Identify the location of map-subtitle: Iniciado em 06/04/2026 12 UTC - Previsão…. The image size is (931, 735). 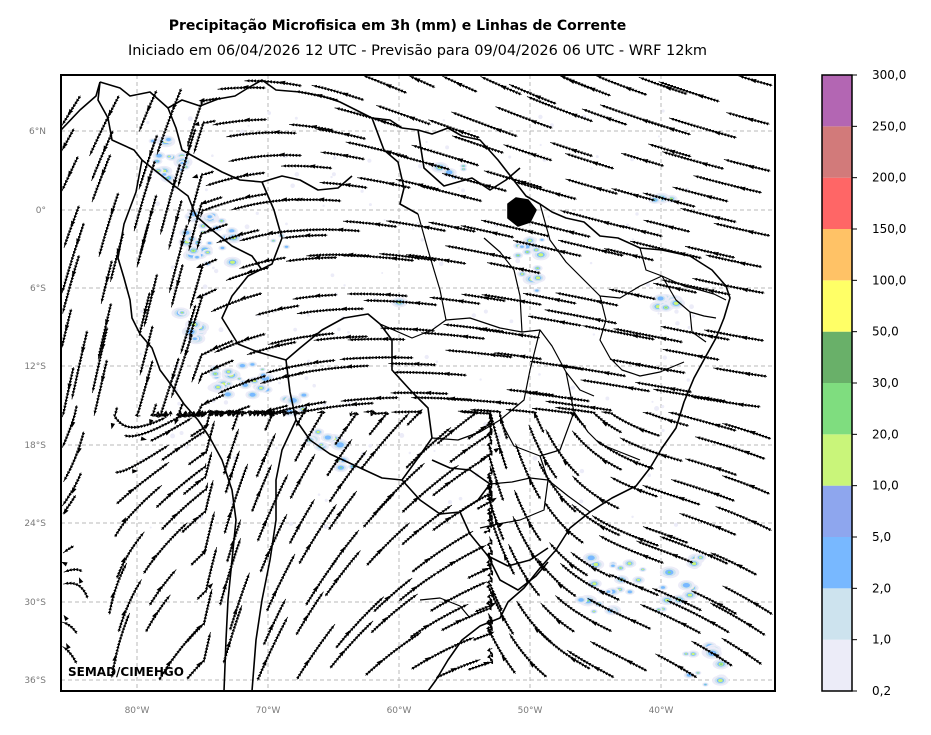
(417, 51).